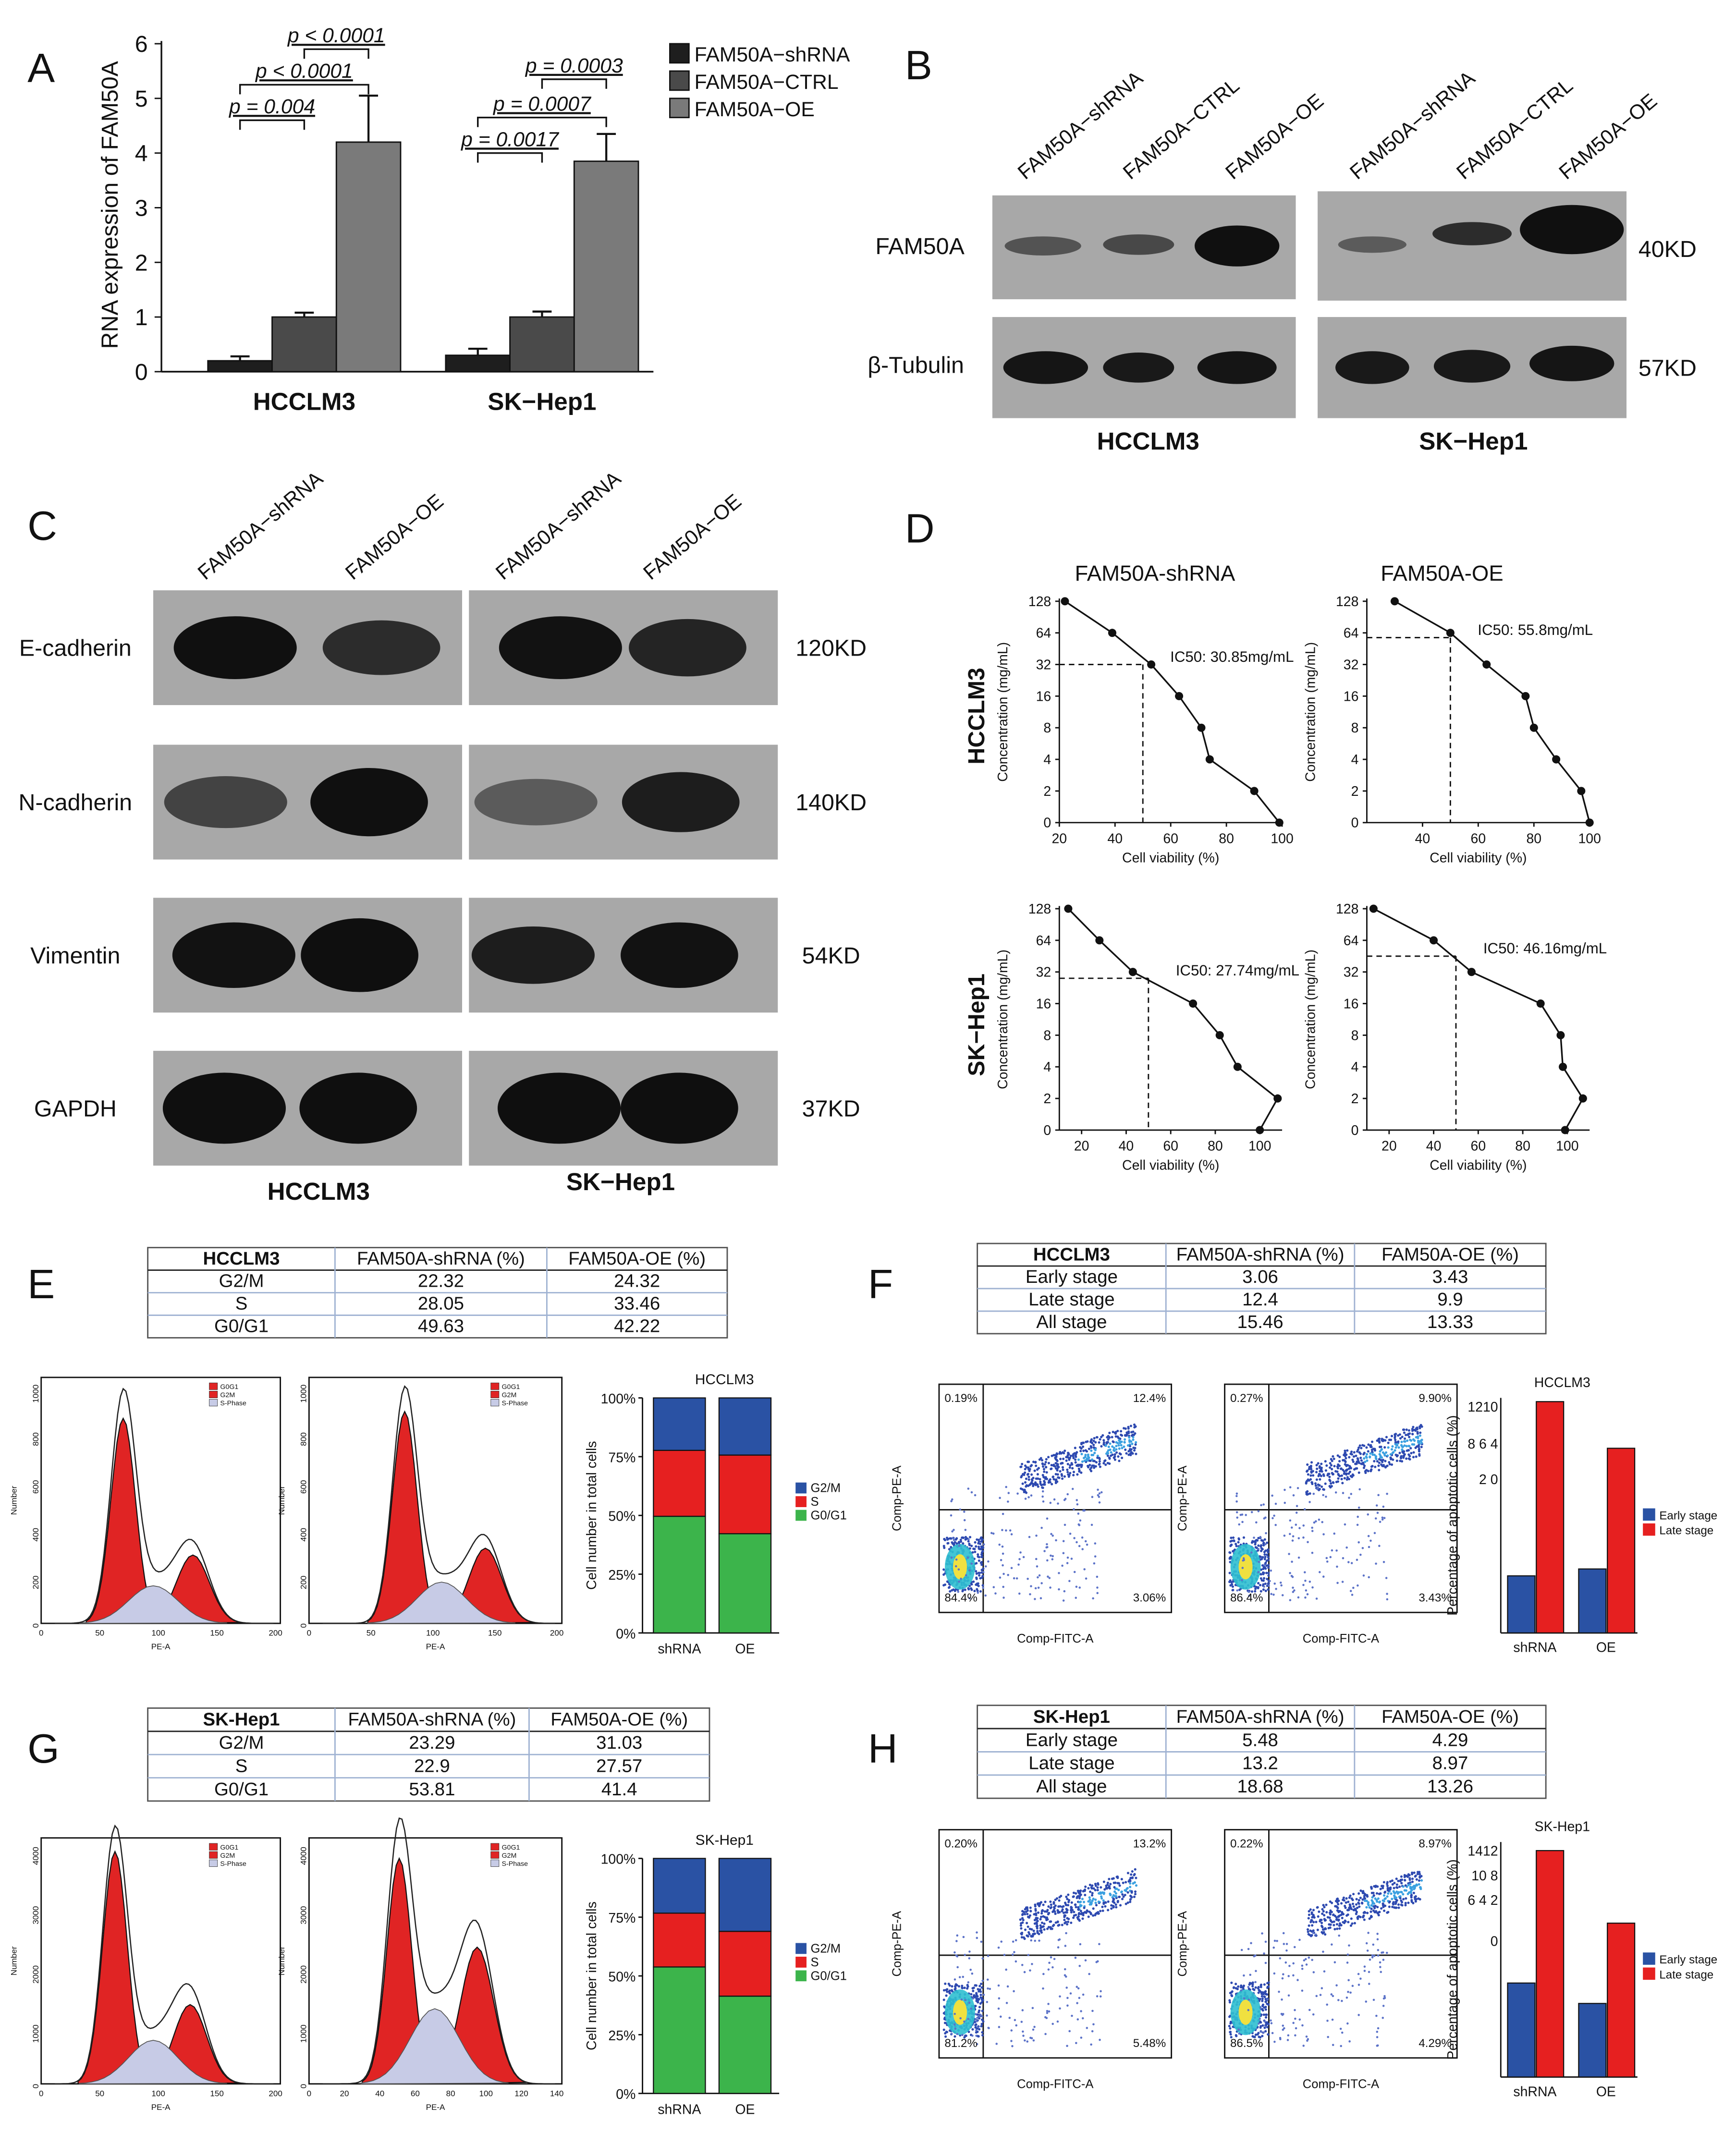 The image size is (1736, 2144). Describe the element at coordinates (1149, 1597) in the screenshot. I see `quadrant-value: 3.06%` at that location.